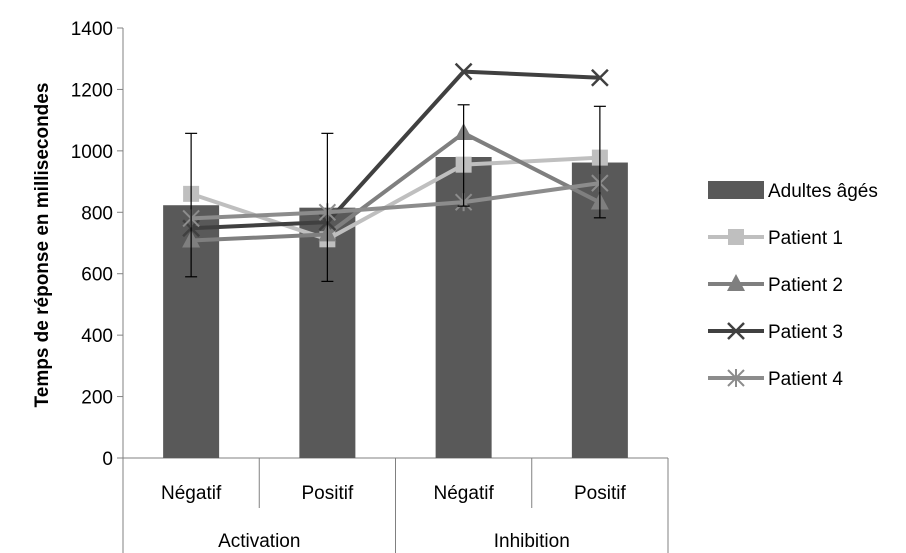 Image resolution: width=906 pixels, height=553 pixels. Describe the element at coordinates (42, 245) in the screenshot. I see `y-axis-label: Temps de réponse en millisecondes` at that location.